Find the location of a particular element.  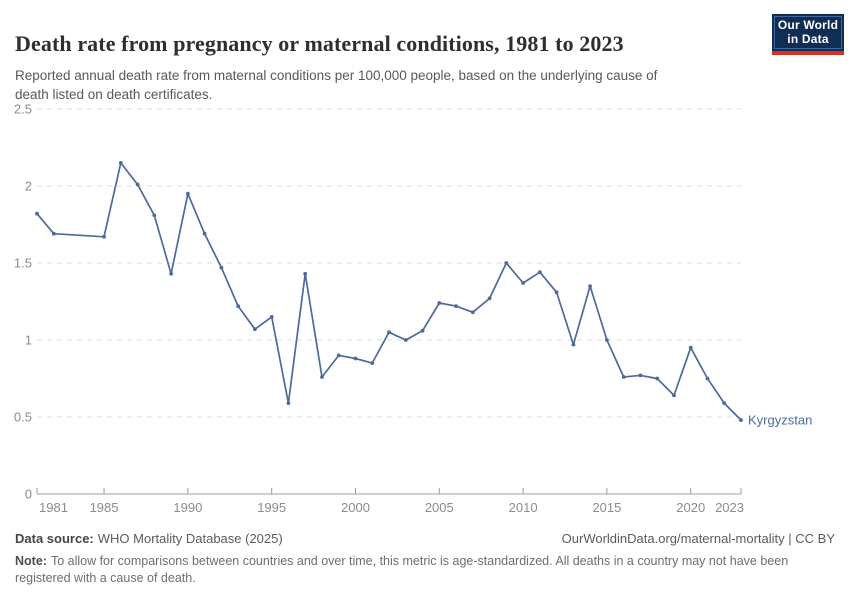

y-tick-label: 2.5 is located at coordinates (23, 109).